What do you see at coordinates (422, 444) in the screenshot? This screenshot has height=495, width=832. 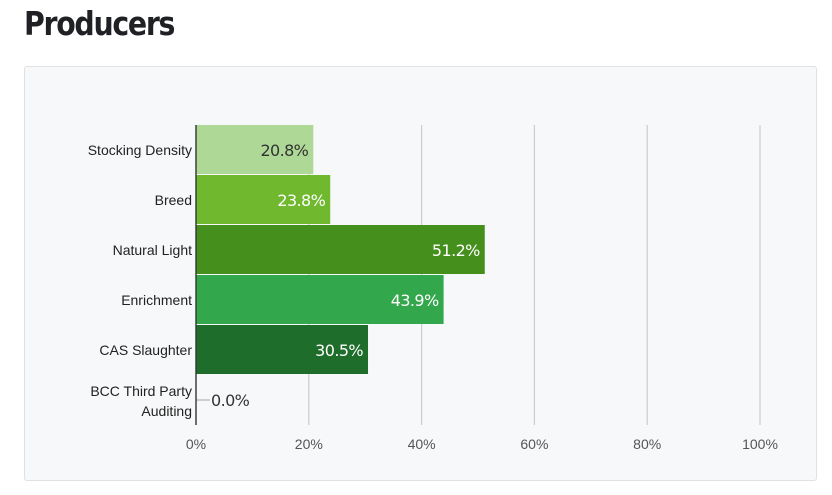 I see `x-tick-label: 40%` at bounding box center [422, 444].